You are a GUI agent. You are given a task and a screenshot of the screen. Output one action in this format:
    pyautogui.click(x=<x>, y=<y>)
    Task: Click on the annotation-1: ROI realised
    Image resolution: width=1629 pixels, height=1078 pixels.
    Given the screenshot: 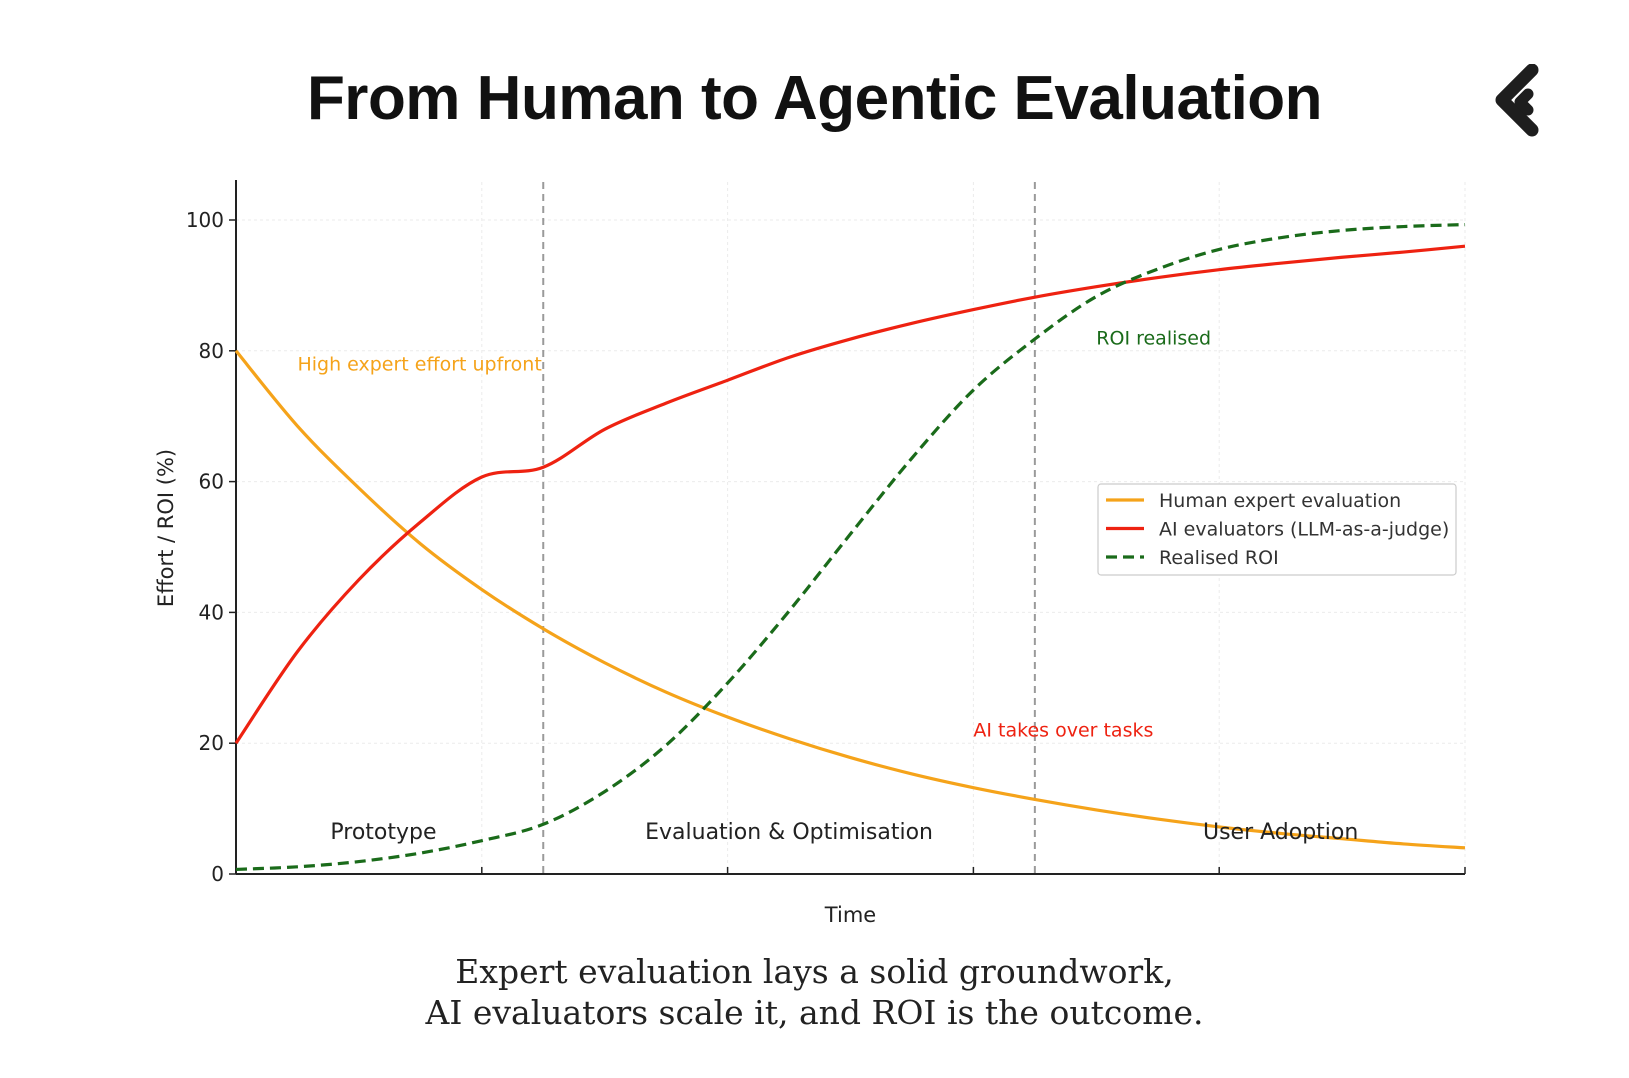 What is the action you would take?
    pyautogui.click(x=1153, y=338)
    